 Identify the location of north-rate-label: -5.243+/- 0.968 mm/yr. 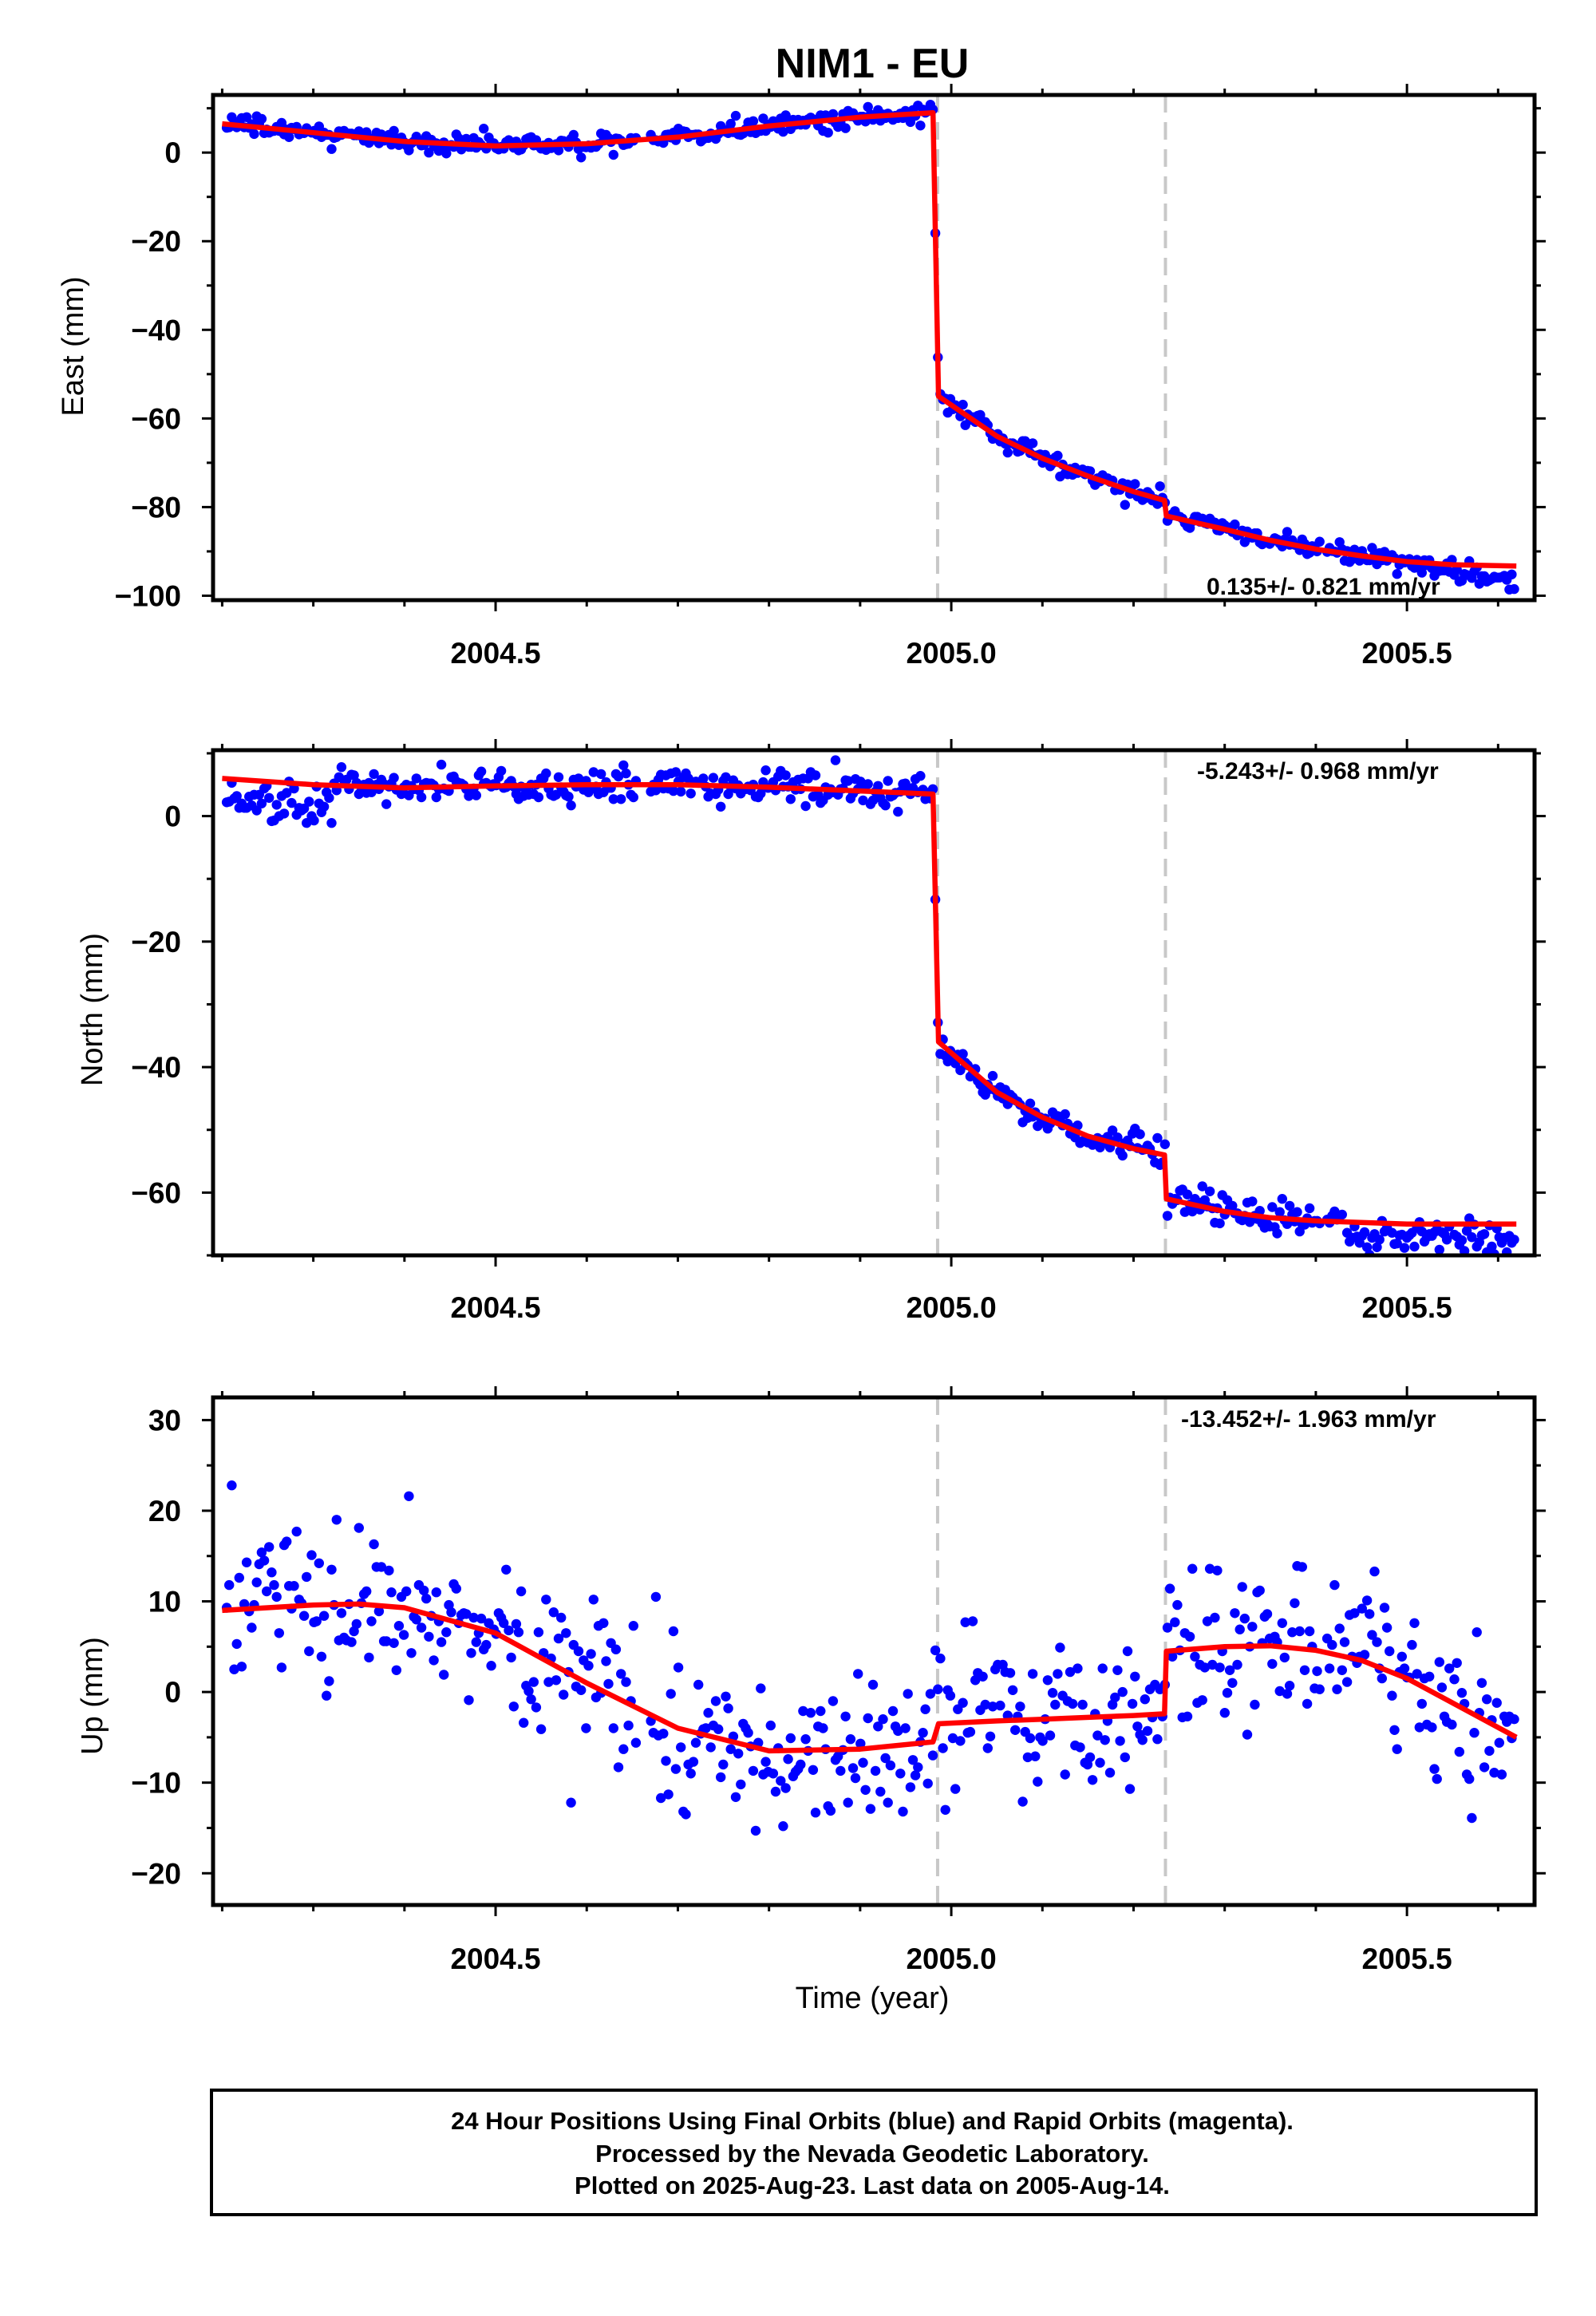
(1318, 771).